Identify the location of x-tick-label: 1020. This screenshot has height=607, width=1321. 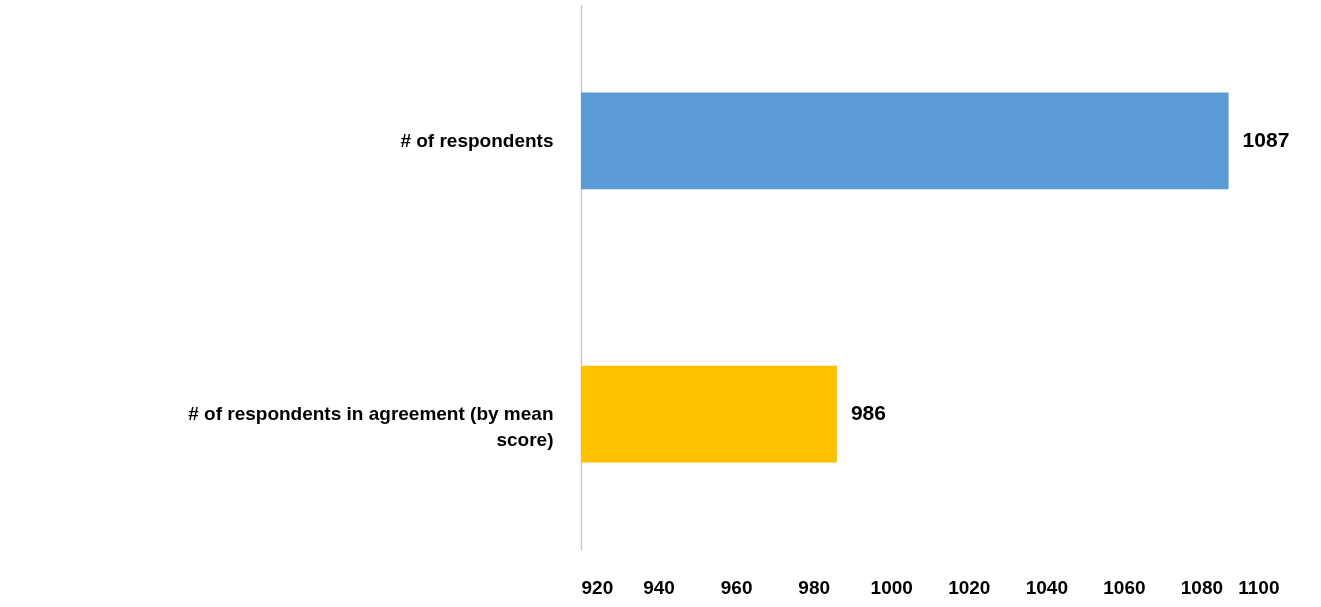
(969, 587).